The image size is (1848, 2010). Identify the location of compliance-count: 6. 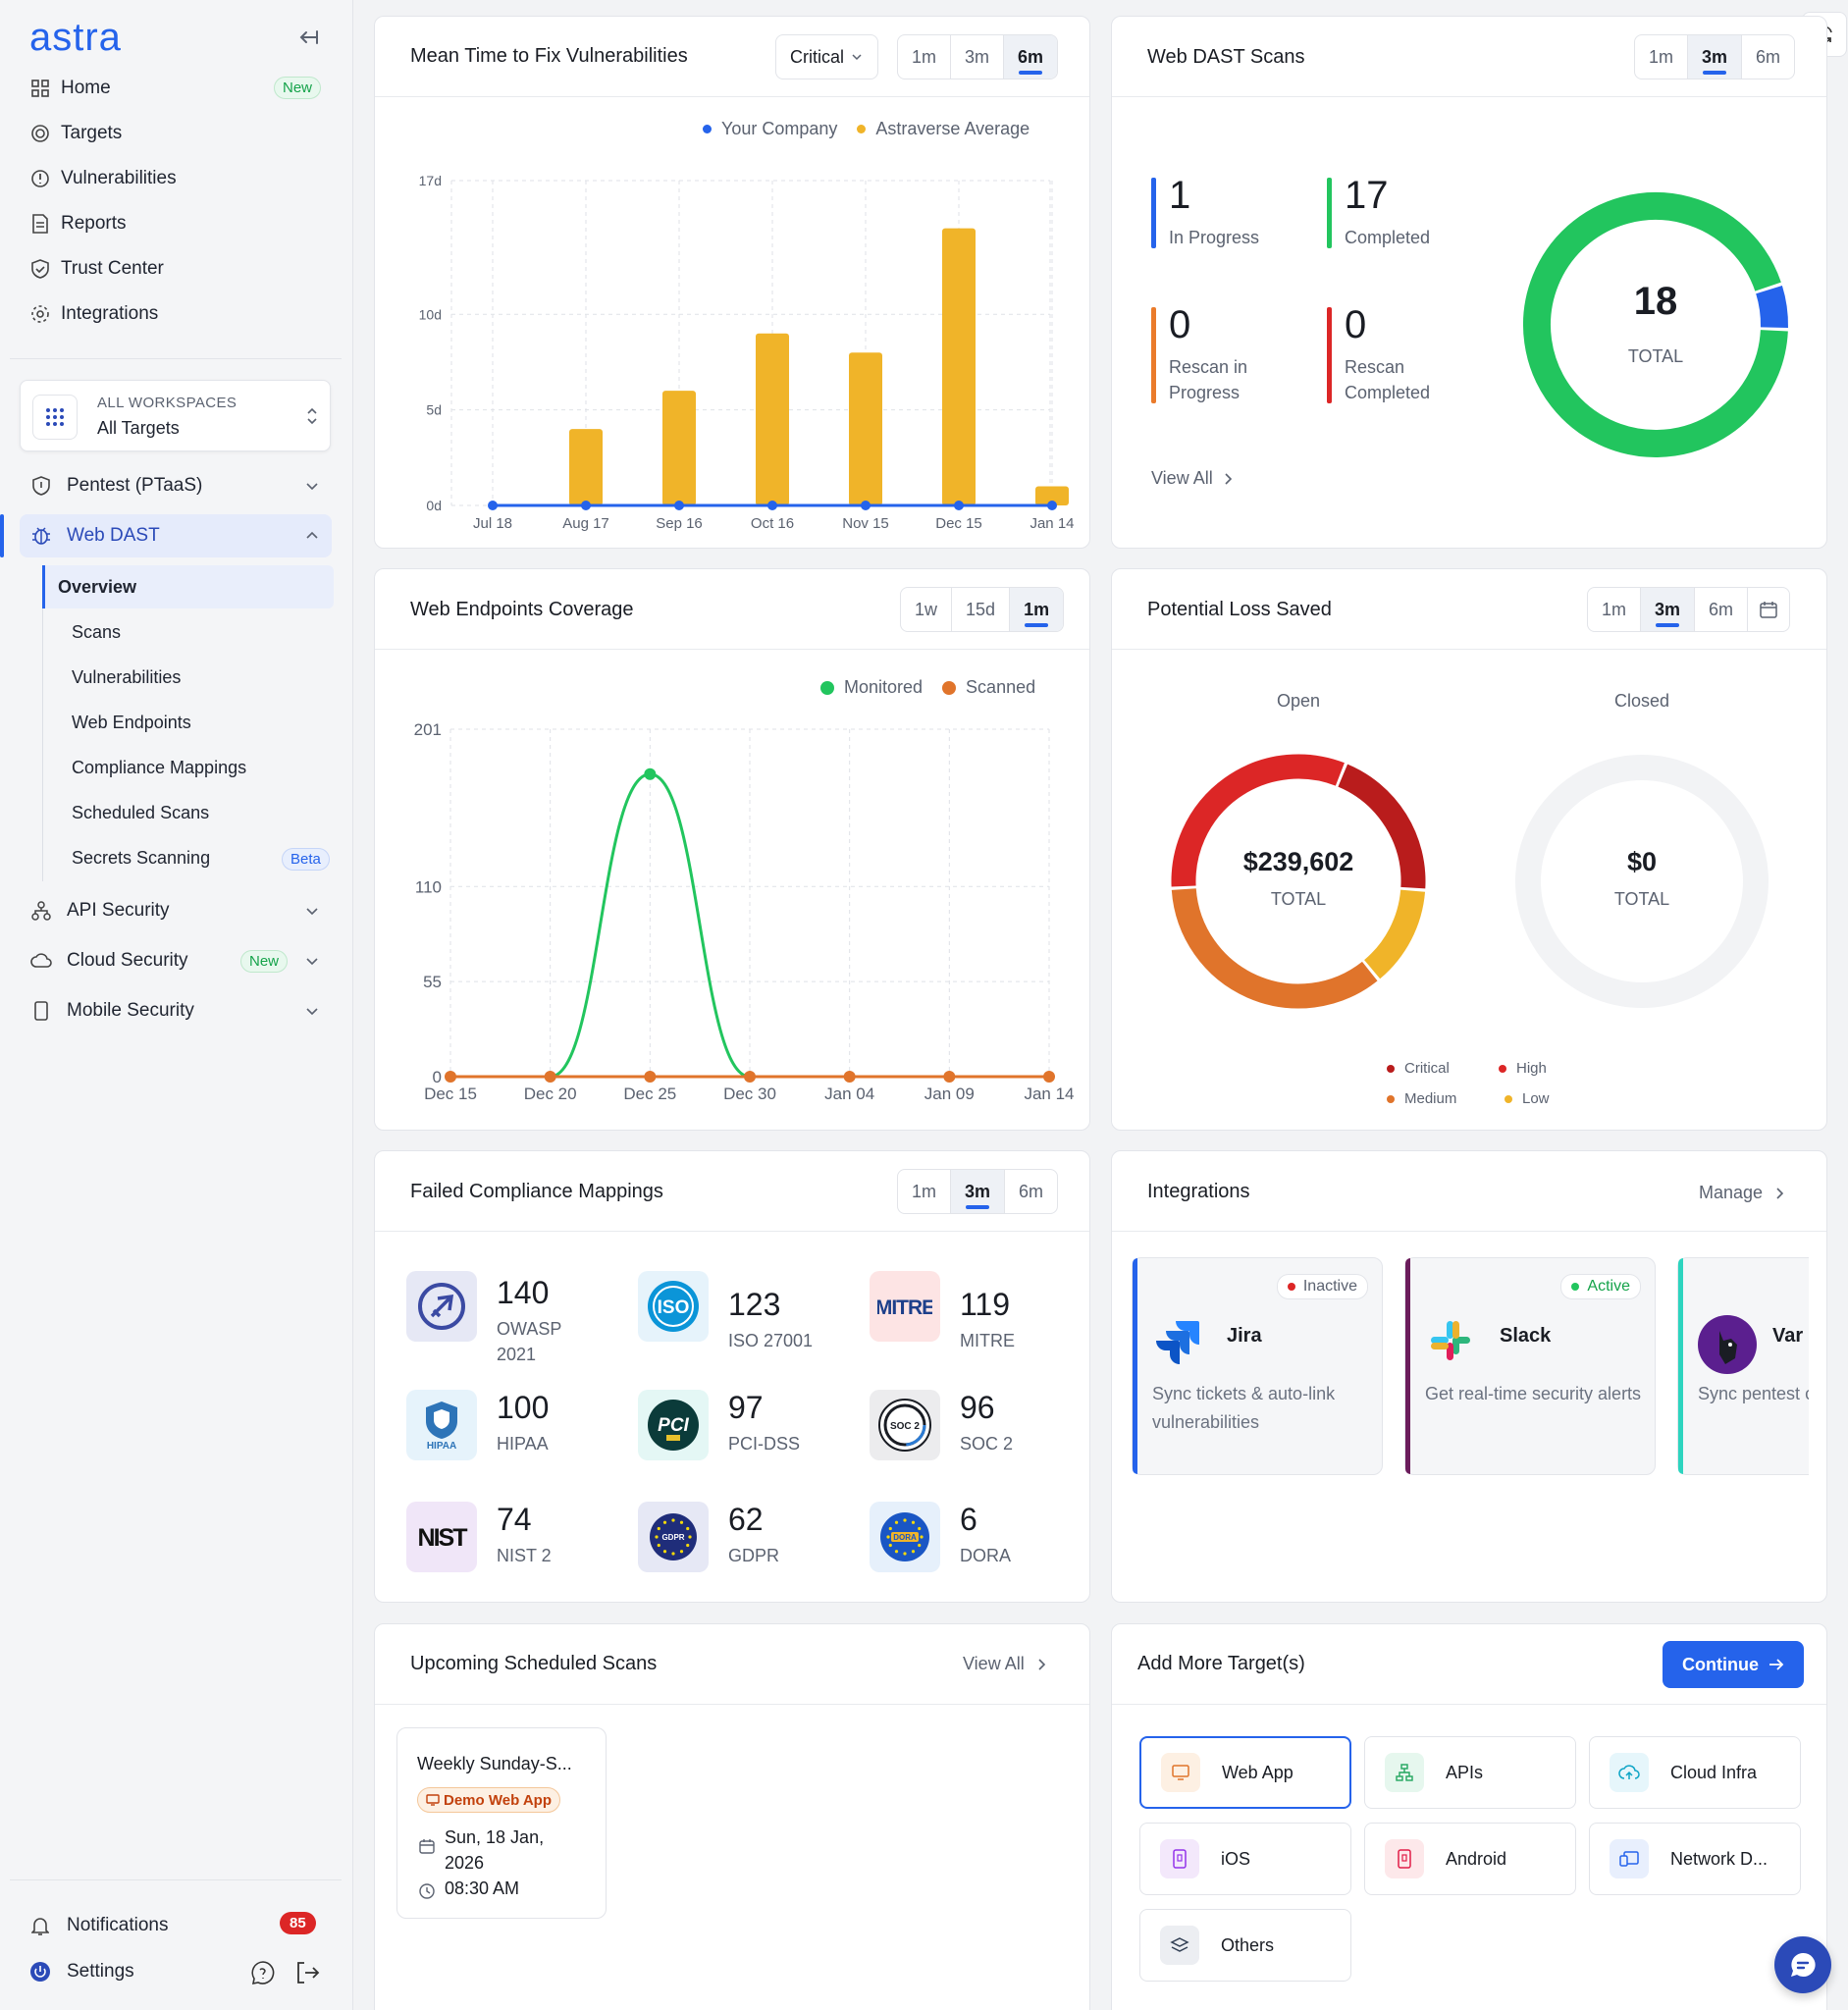
(969, 1519).